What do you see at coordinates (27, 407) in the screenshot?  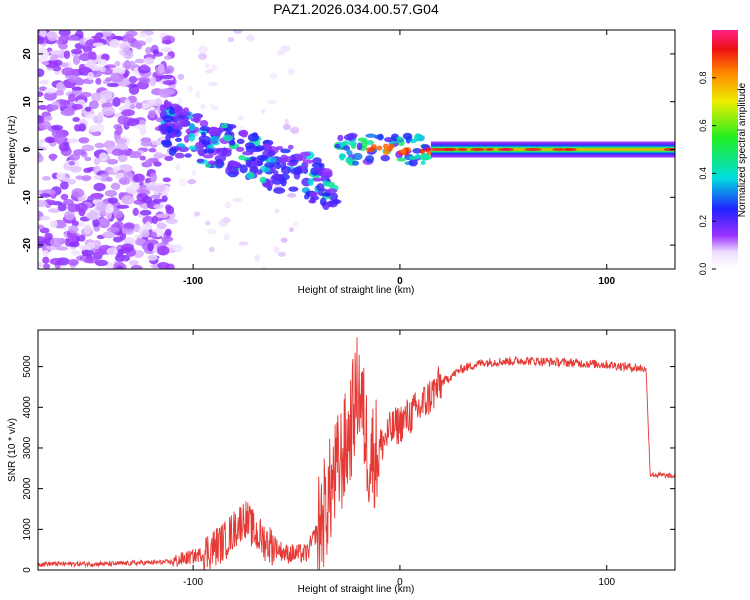 I see `snr-ytick-label: 4000` at bounding box center [27, 407].